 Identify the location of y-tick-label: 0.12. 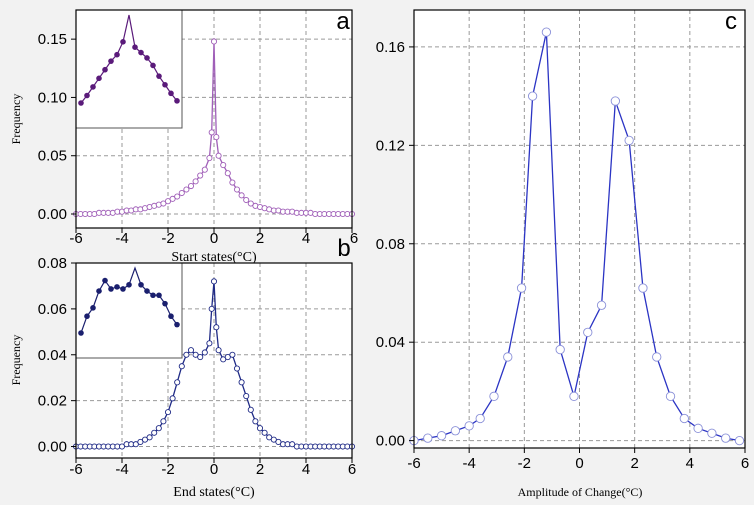
(390, 145).